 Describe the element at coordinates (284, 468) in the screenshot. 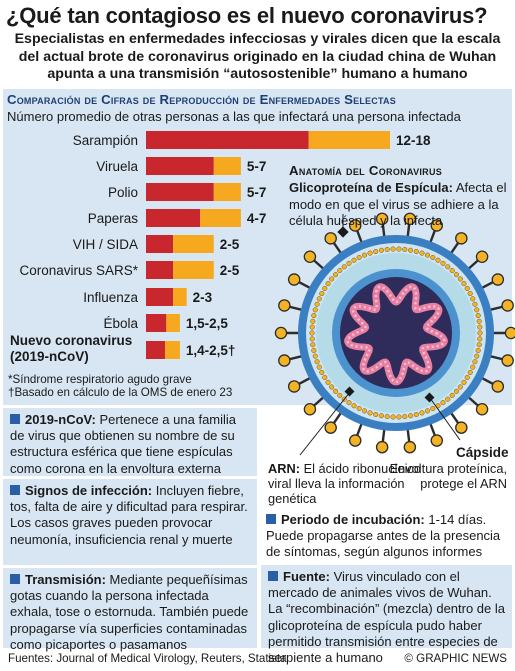

I see `rna-label: ARN:` at that location.